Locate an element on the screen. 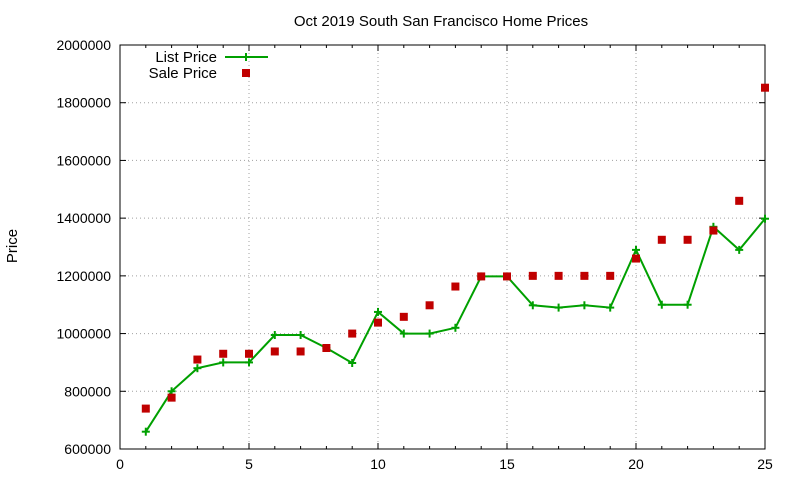 The height and width of the screenshot is (480, 800). x-tick-label: 25 is located at coordinates (765, 464).